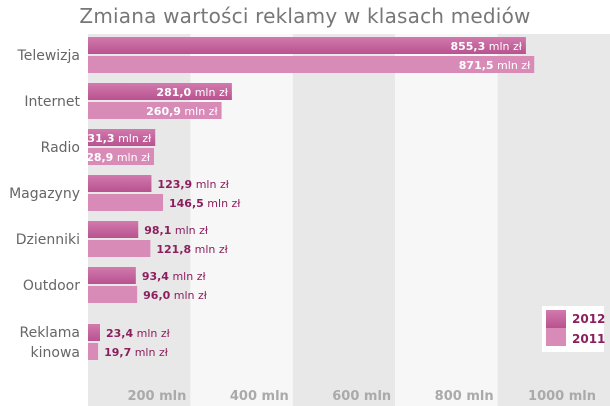 Image resolution: width=610 pixels, height=406 pixels. I want to click on legend-swatch-2012, so click(556, 319).